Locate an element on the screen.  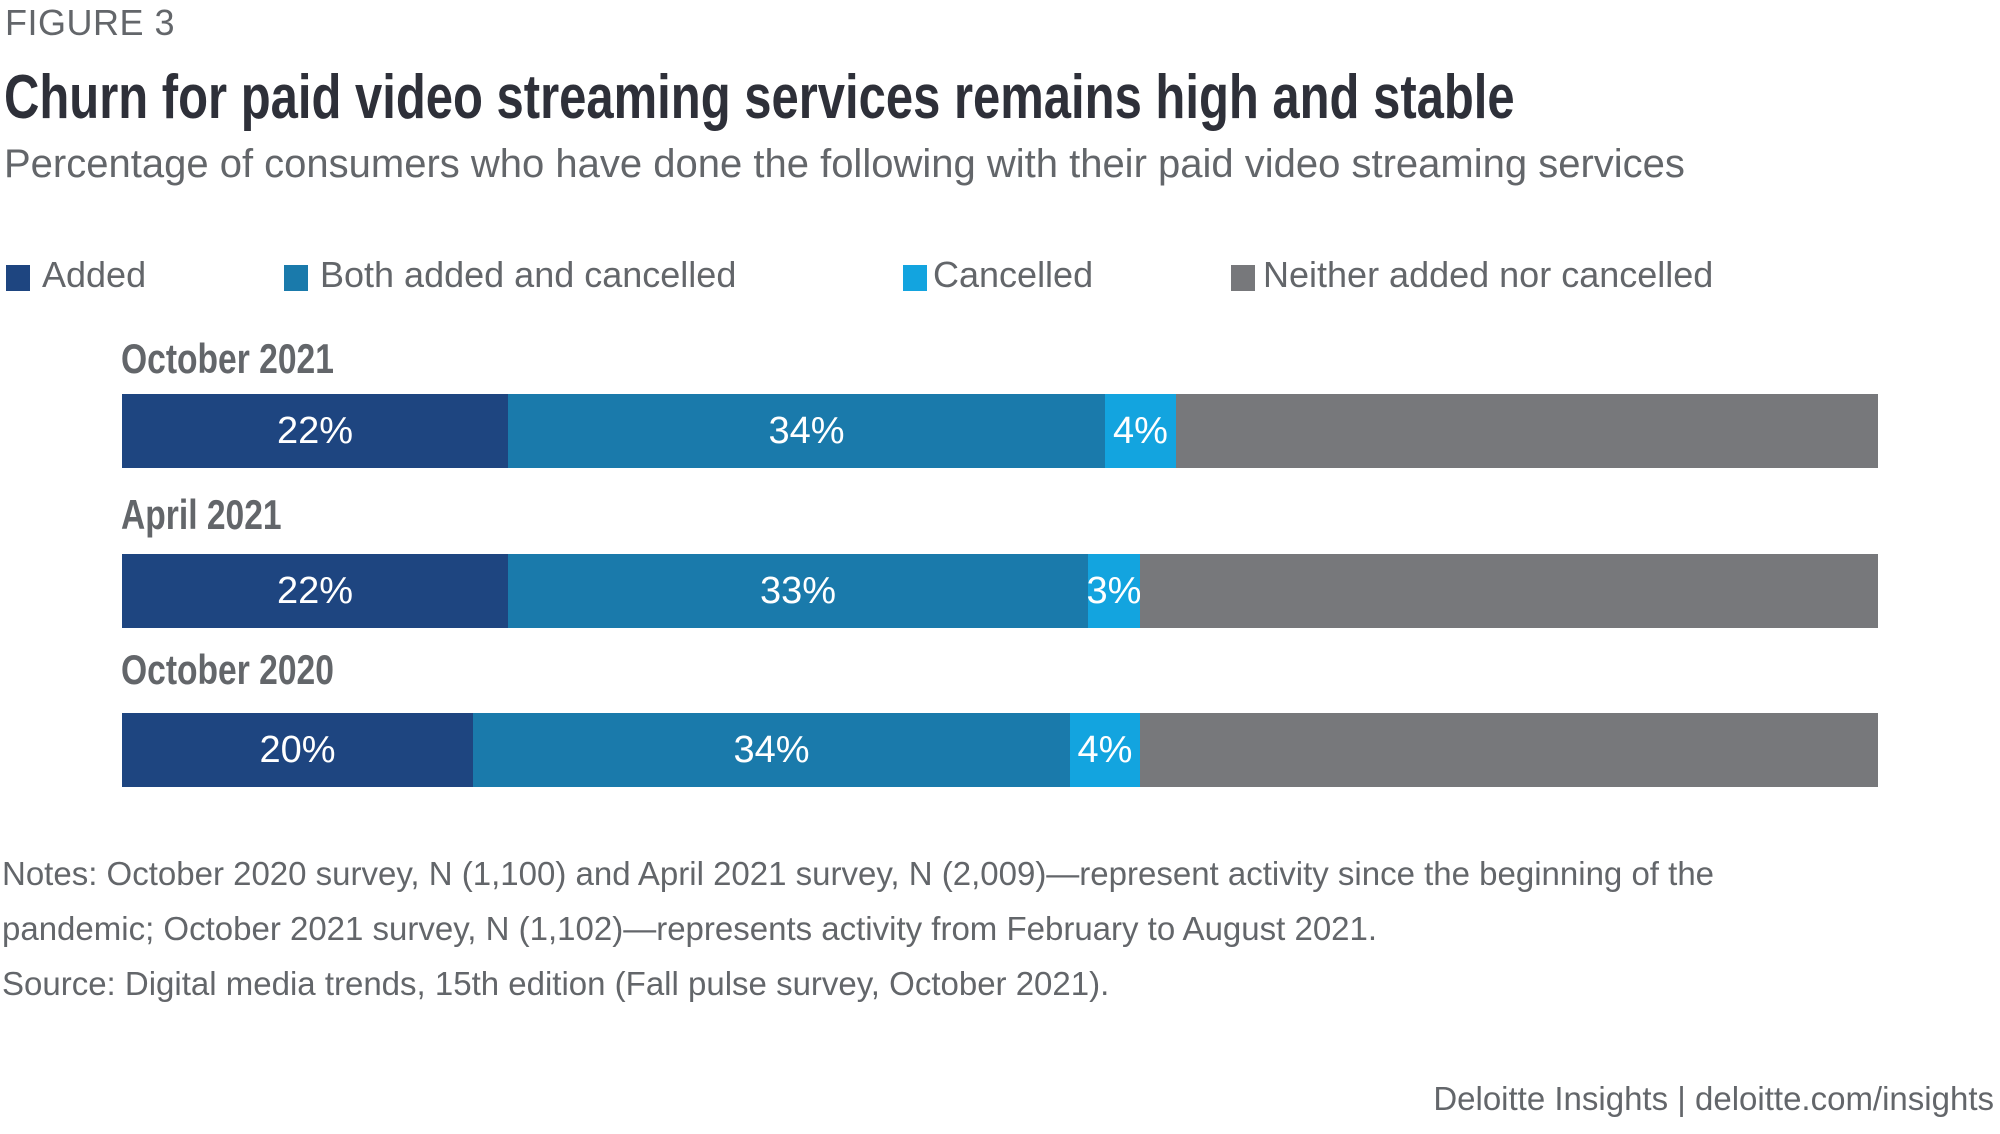
legend-label: Both added and cancelled is located at coordinates (528, 274).